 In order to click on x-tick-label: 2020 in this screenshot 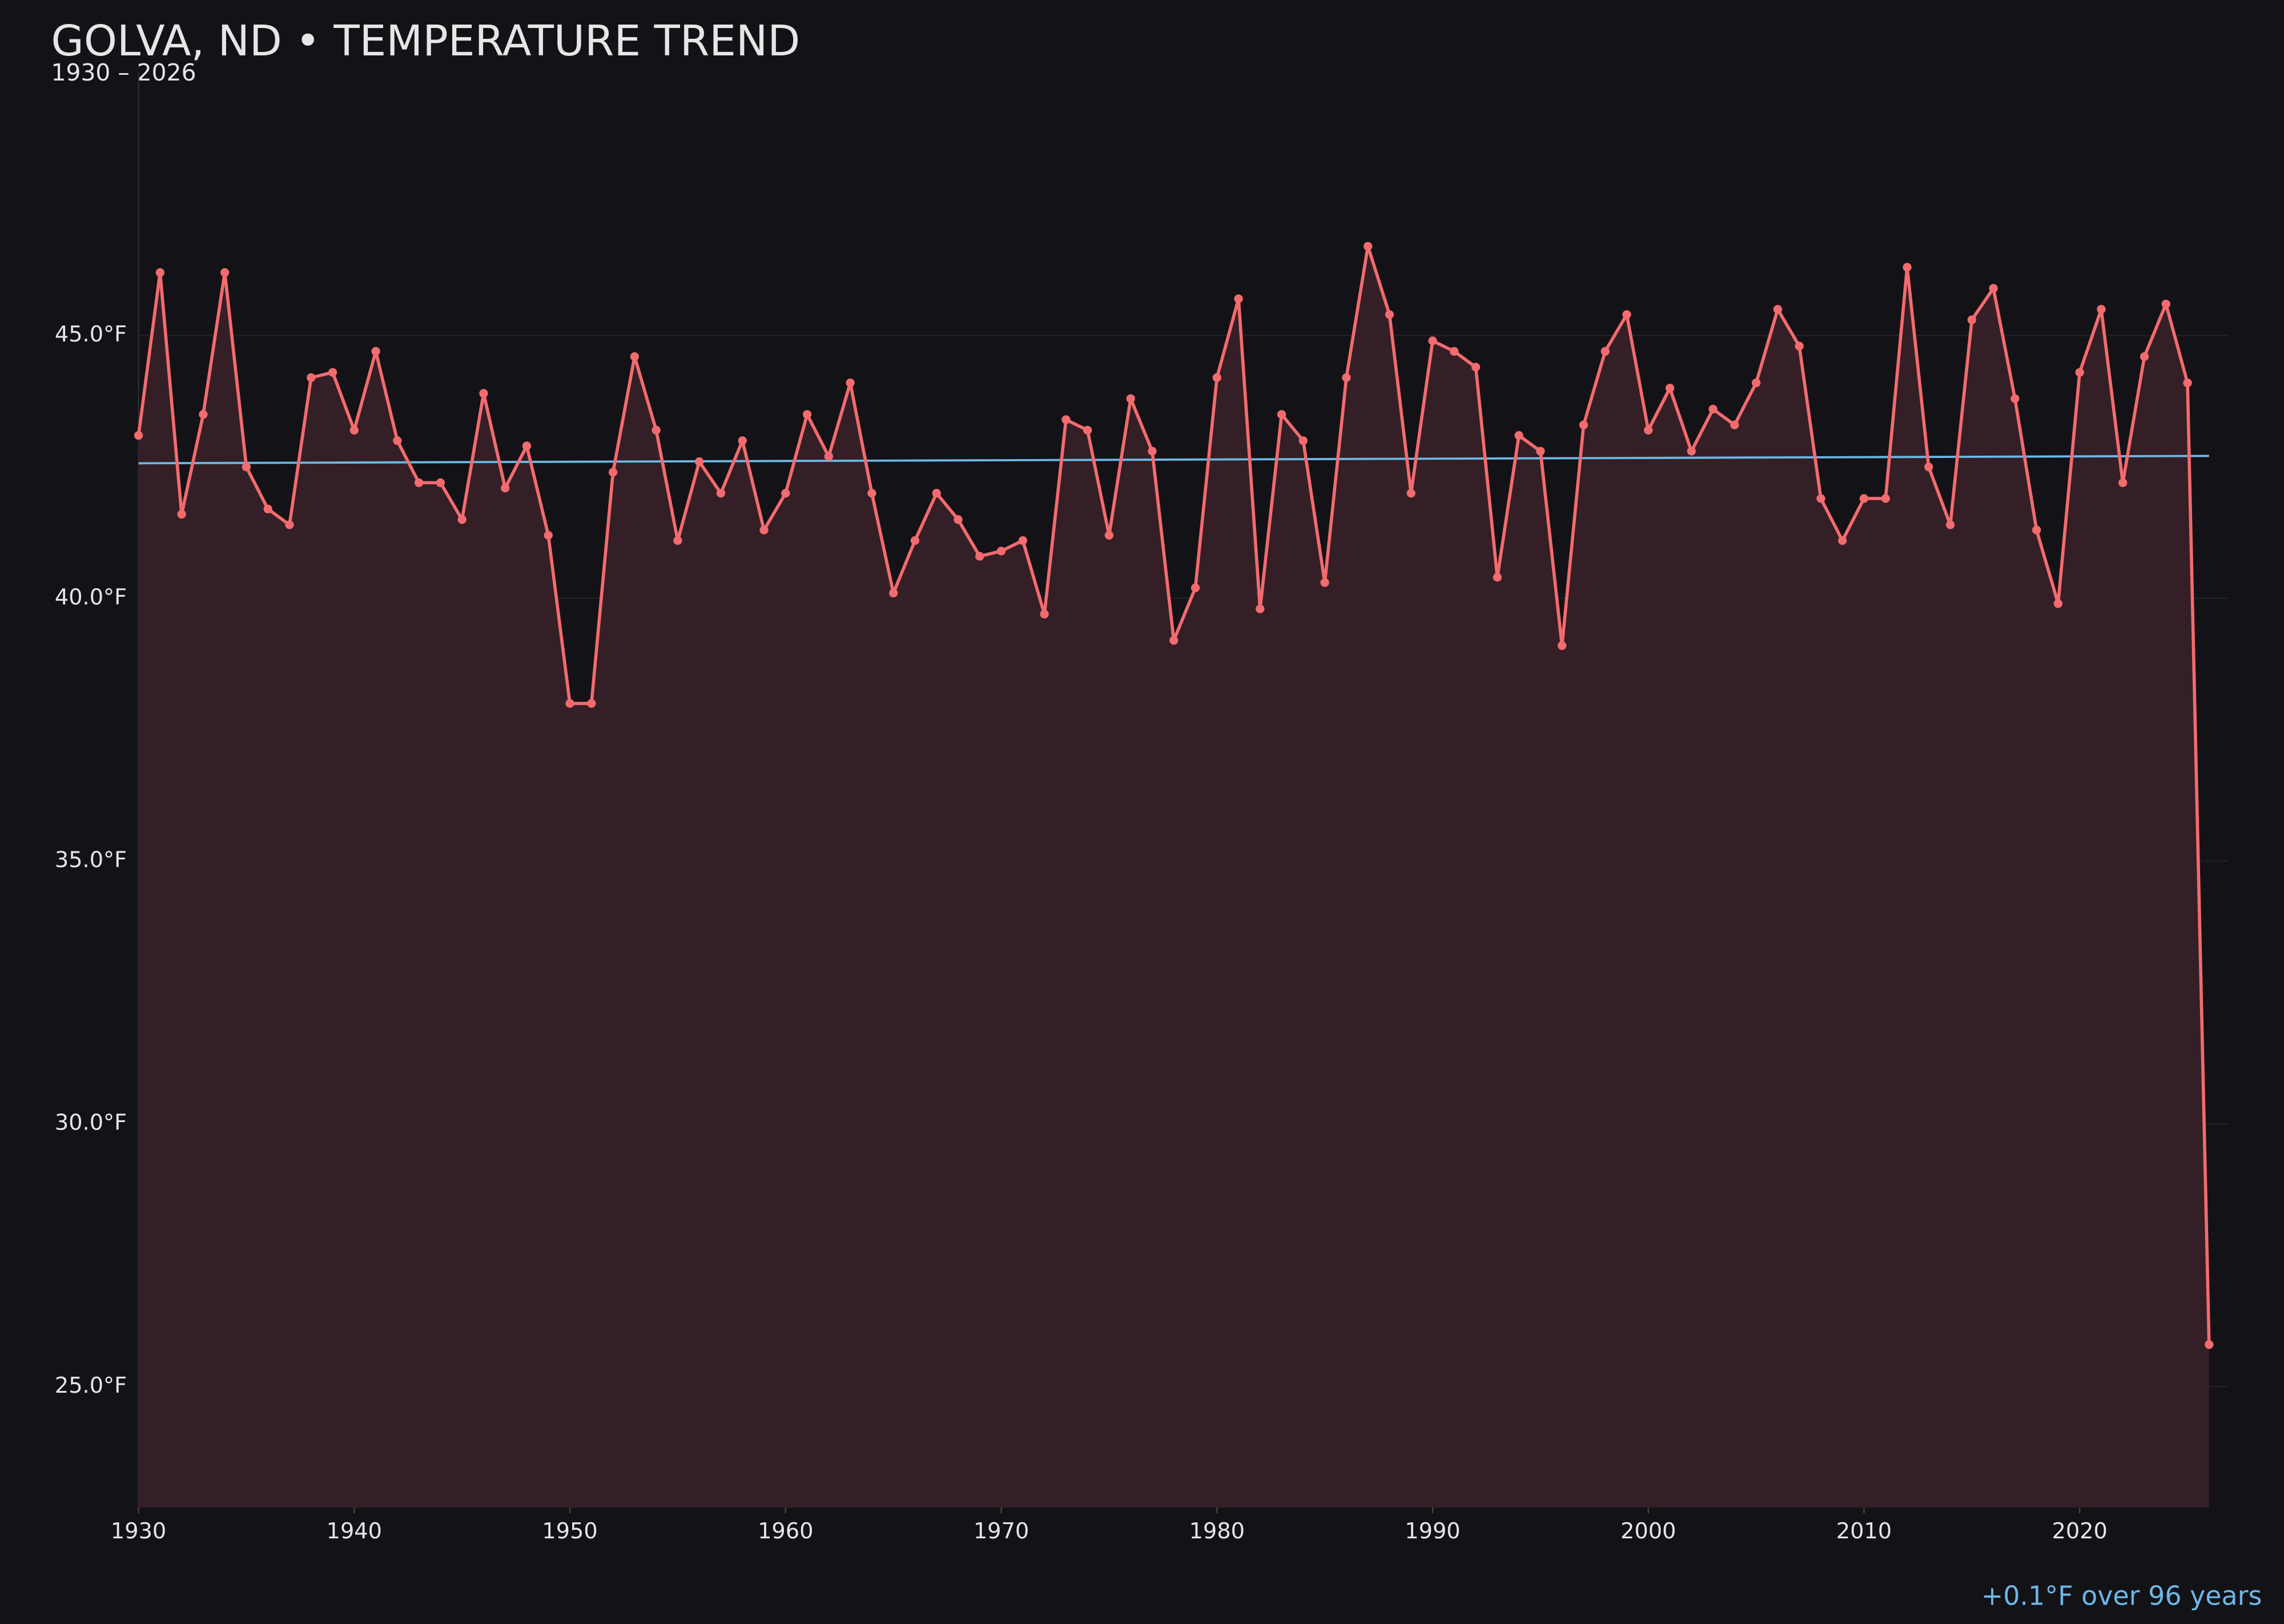, I will do `click(2079, 1531)`.